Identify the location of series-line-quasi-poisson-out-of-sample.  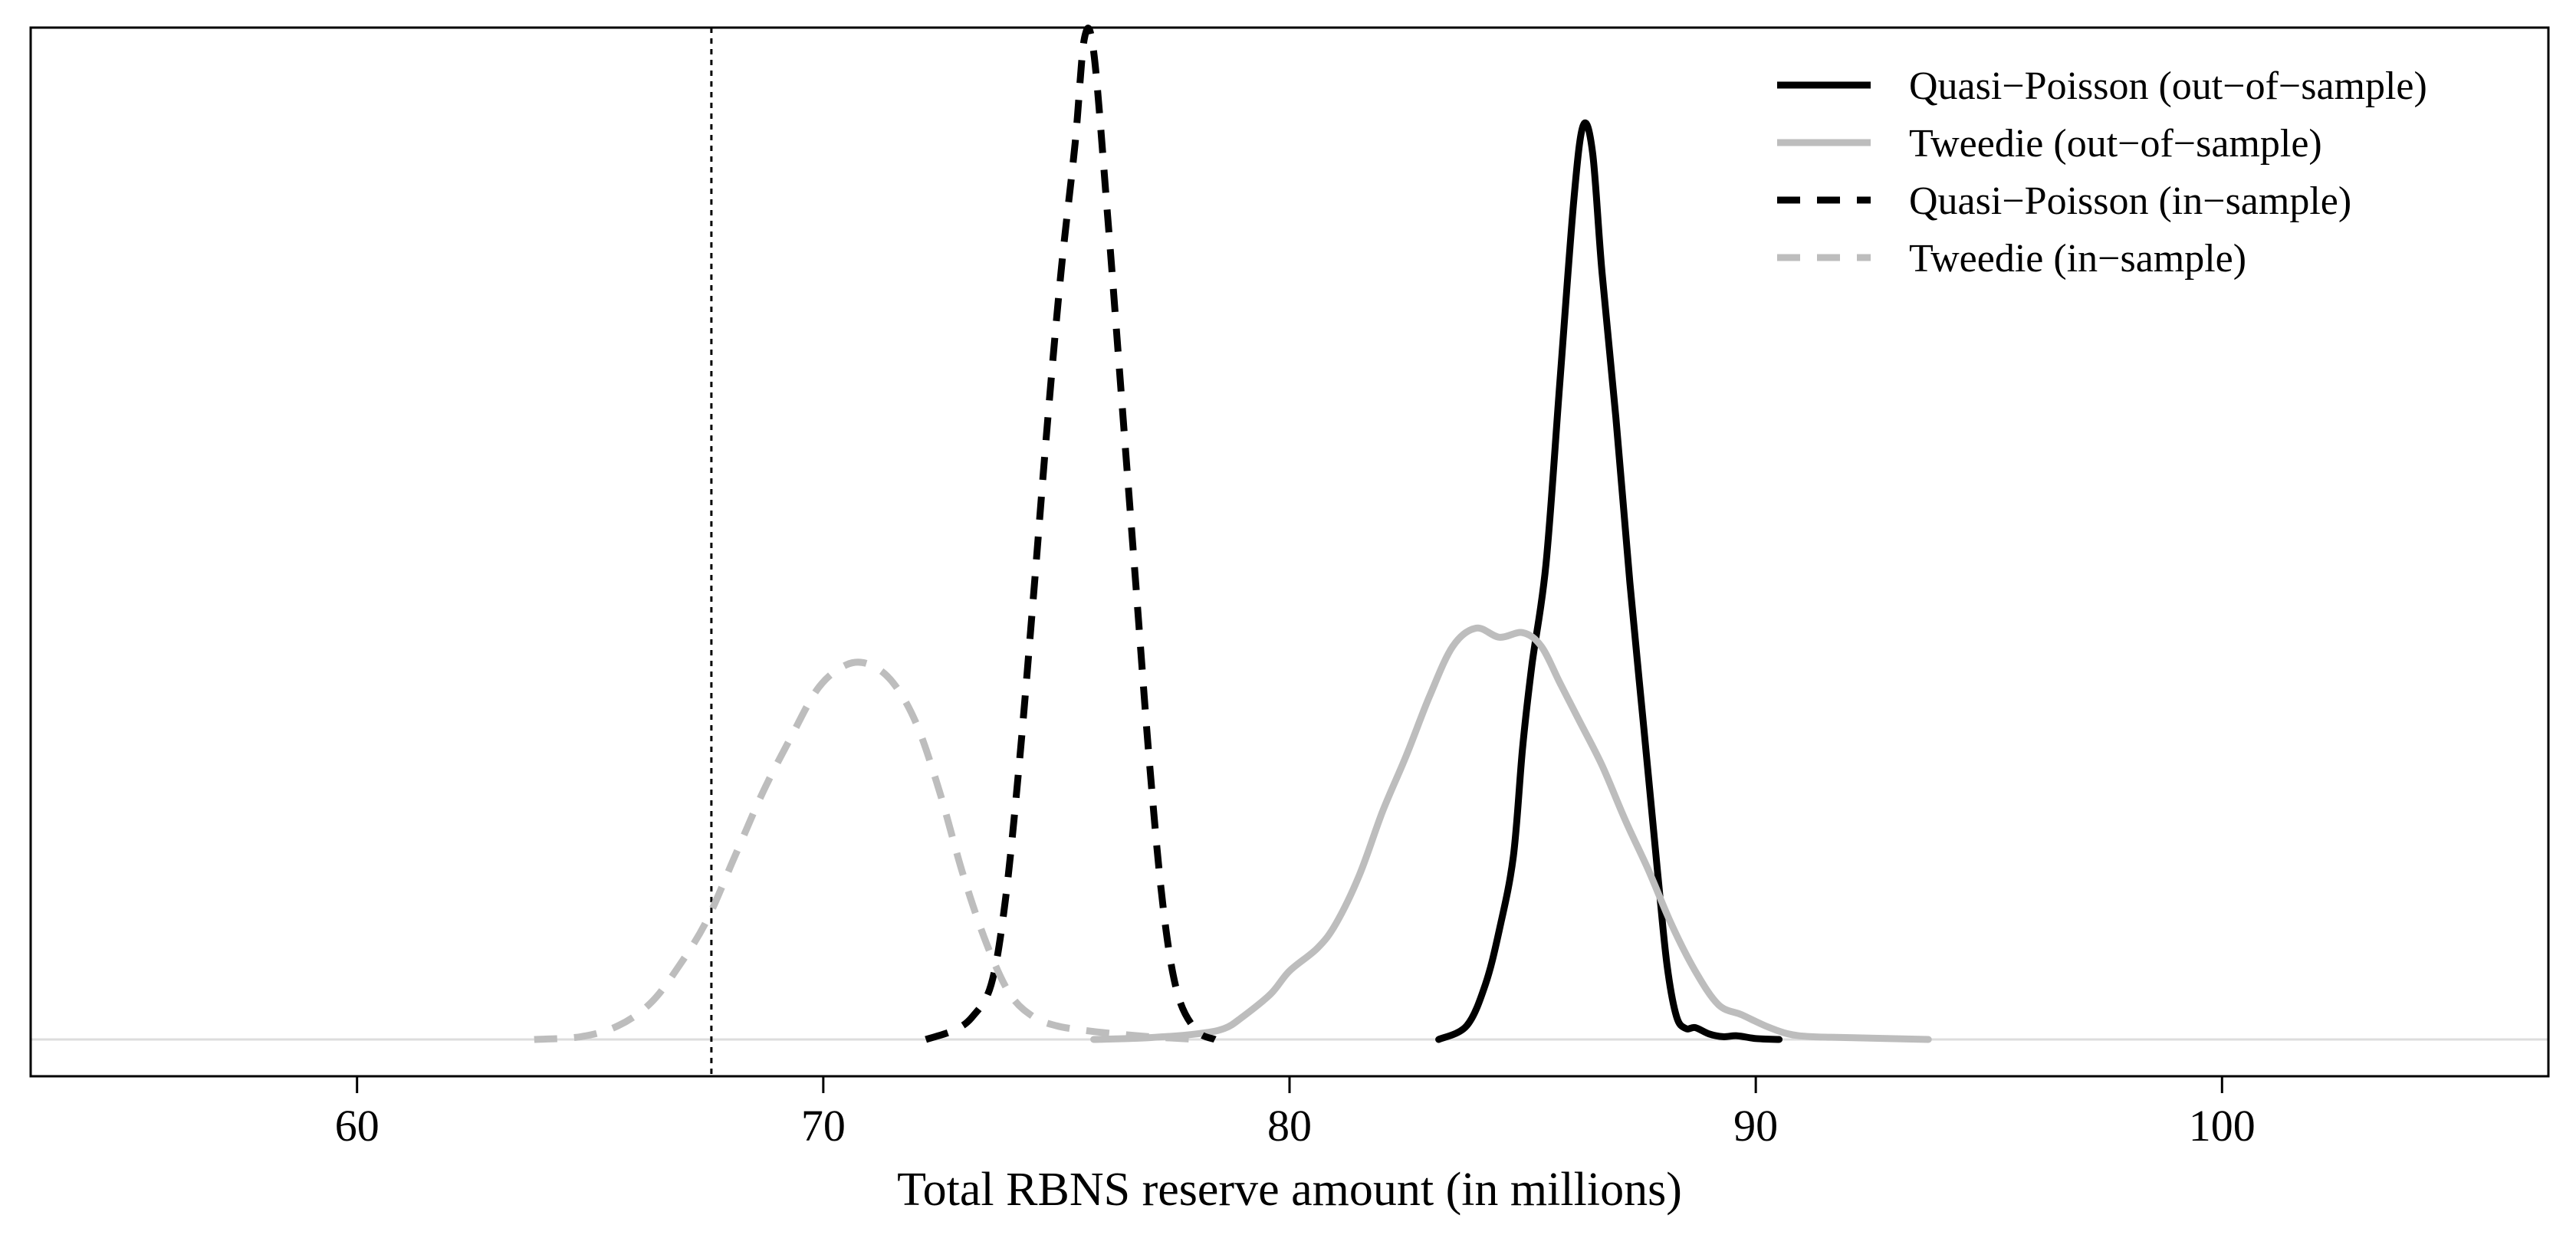
(1609, 581).